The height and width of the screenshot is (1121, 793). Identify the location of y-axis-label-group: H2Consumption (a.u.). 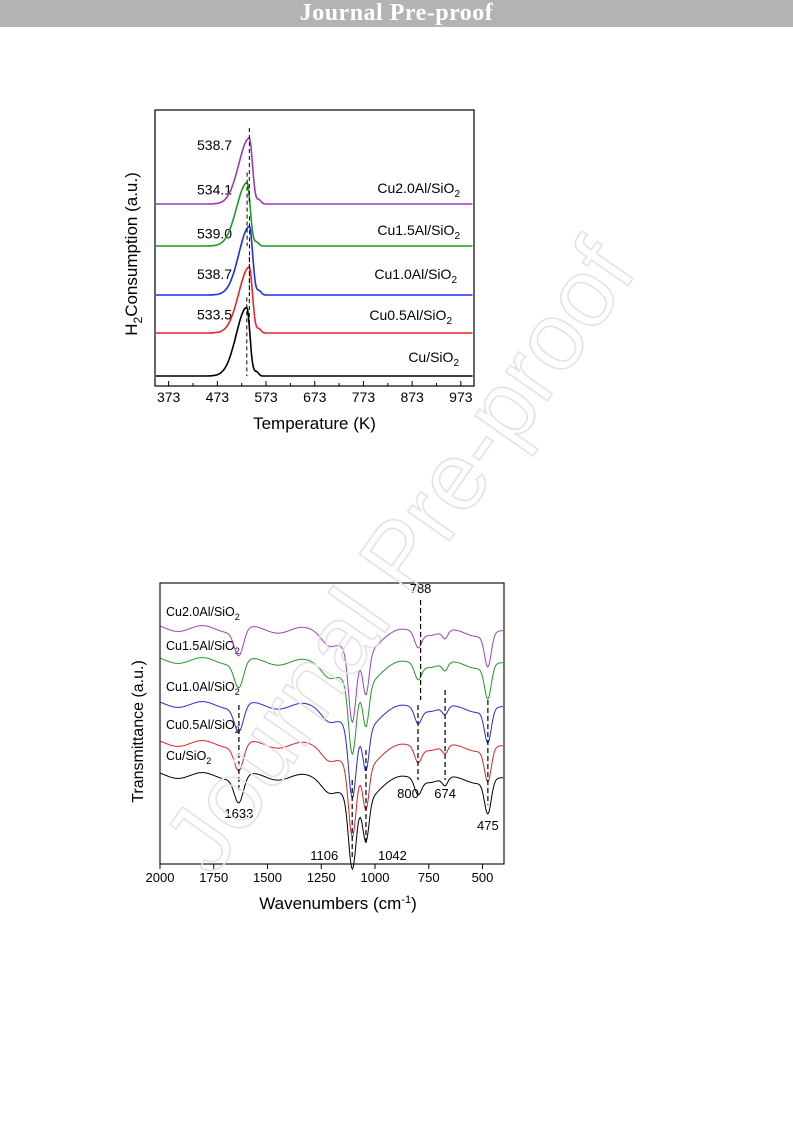
(133, 254).